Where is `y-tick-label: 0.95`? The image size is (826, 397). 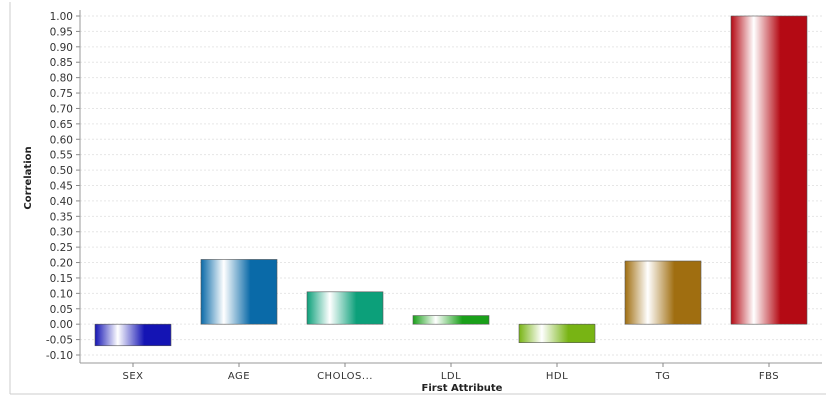
y-tick-label: 0.95 is located at coordinates (61, 32).